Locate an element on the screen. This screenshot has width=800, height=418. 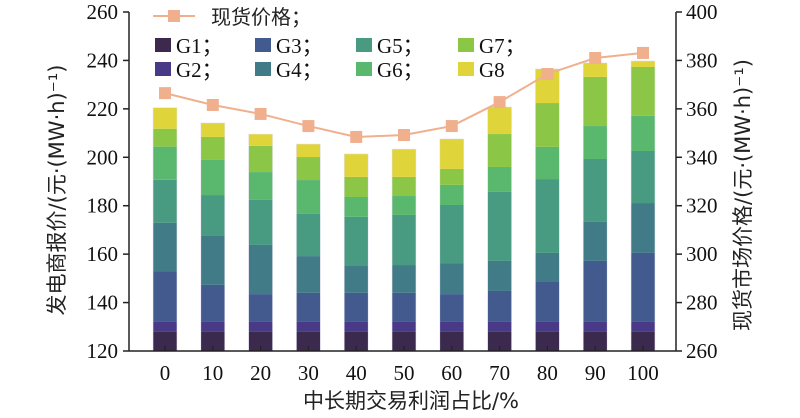
right-tick-label: 380 is located at coordinates (702, 60).